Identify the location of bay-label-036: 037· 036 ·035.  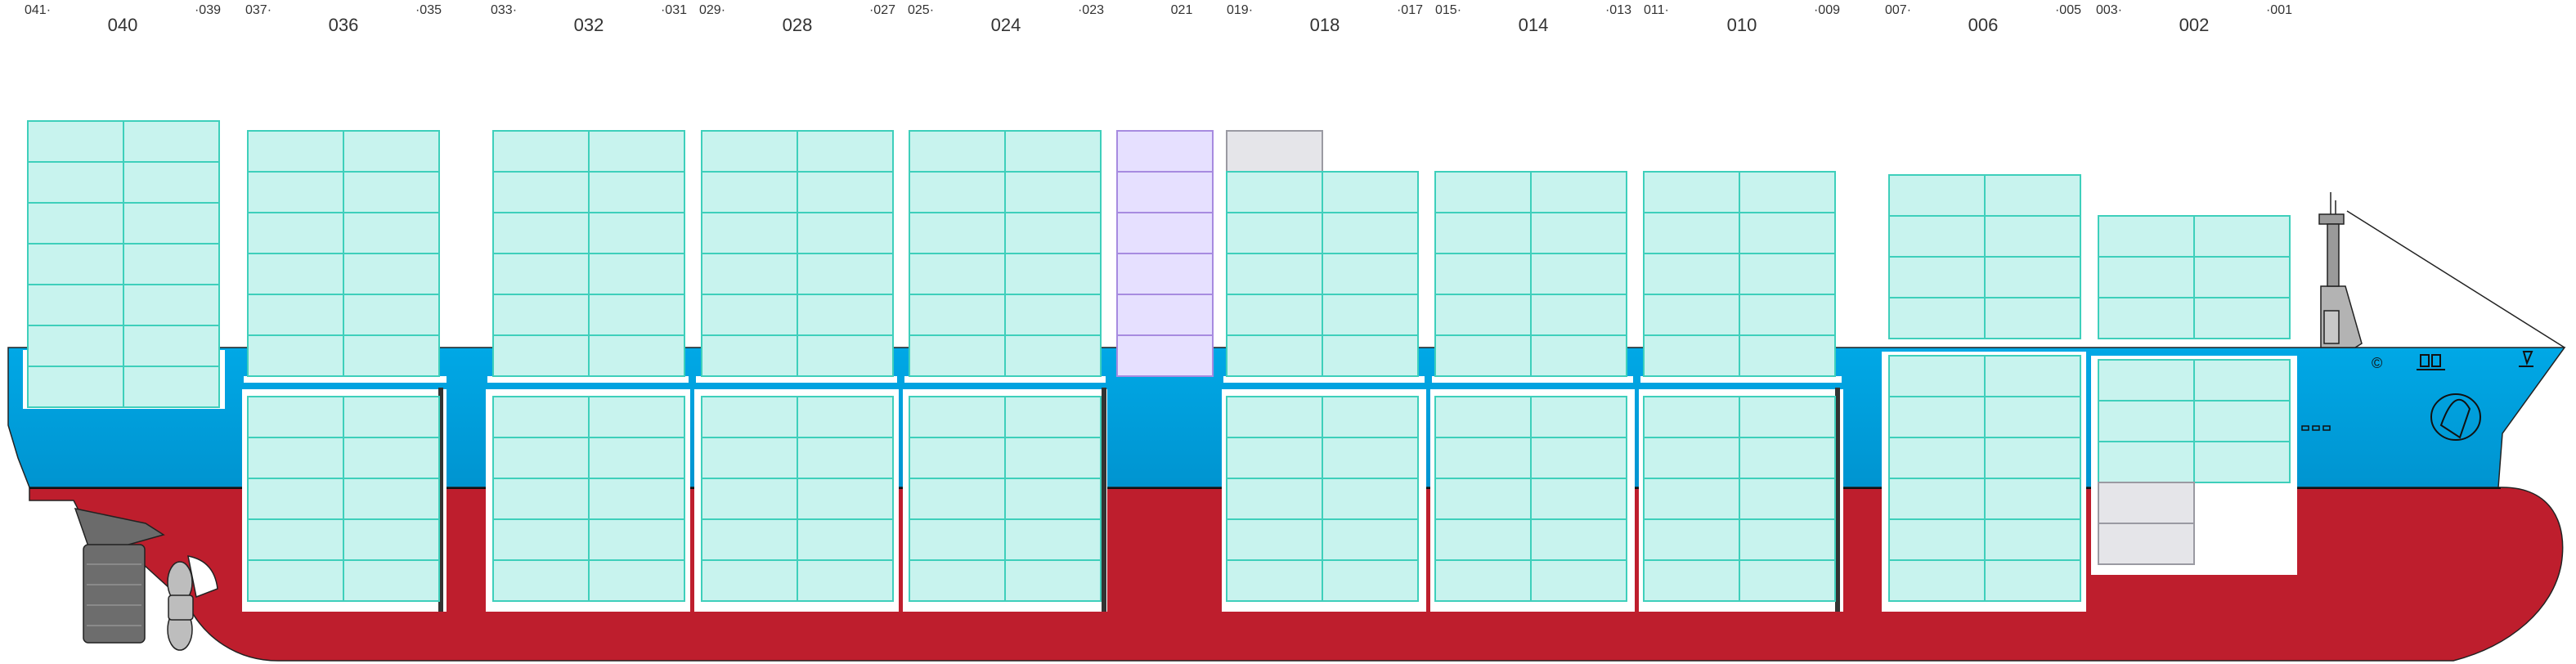
(343, 19).